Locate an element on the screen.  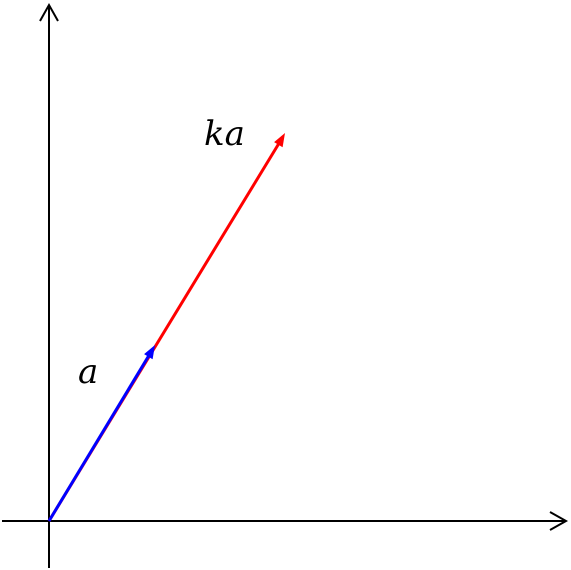
vector-ka-arrowhead is located at coordinates (279, 140).